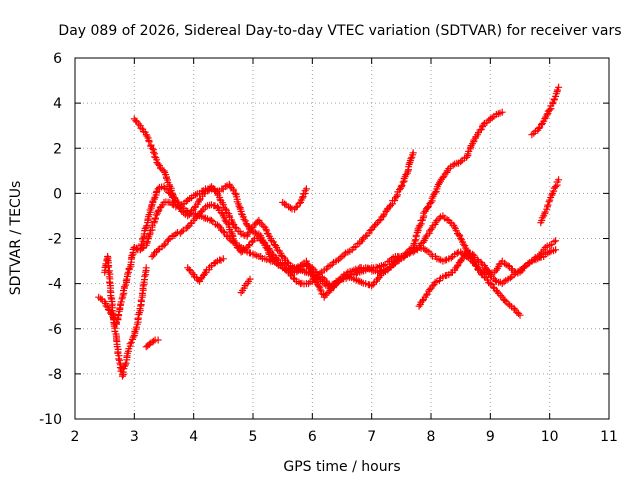 This screenshot has height=480, width=640. What do you see at coordinates (125, 316) in the screenshot?
I see `series-track-f` at bounding box center [125, 316].